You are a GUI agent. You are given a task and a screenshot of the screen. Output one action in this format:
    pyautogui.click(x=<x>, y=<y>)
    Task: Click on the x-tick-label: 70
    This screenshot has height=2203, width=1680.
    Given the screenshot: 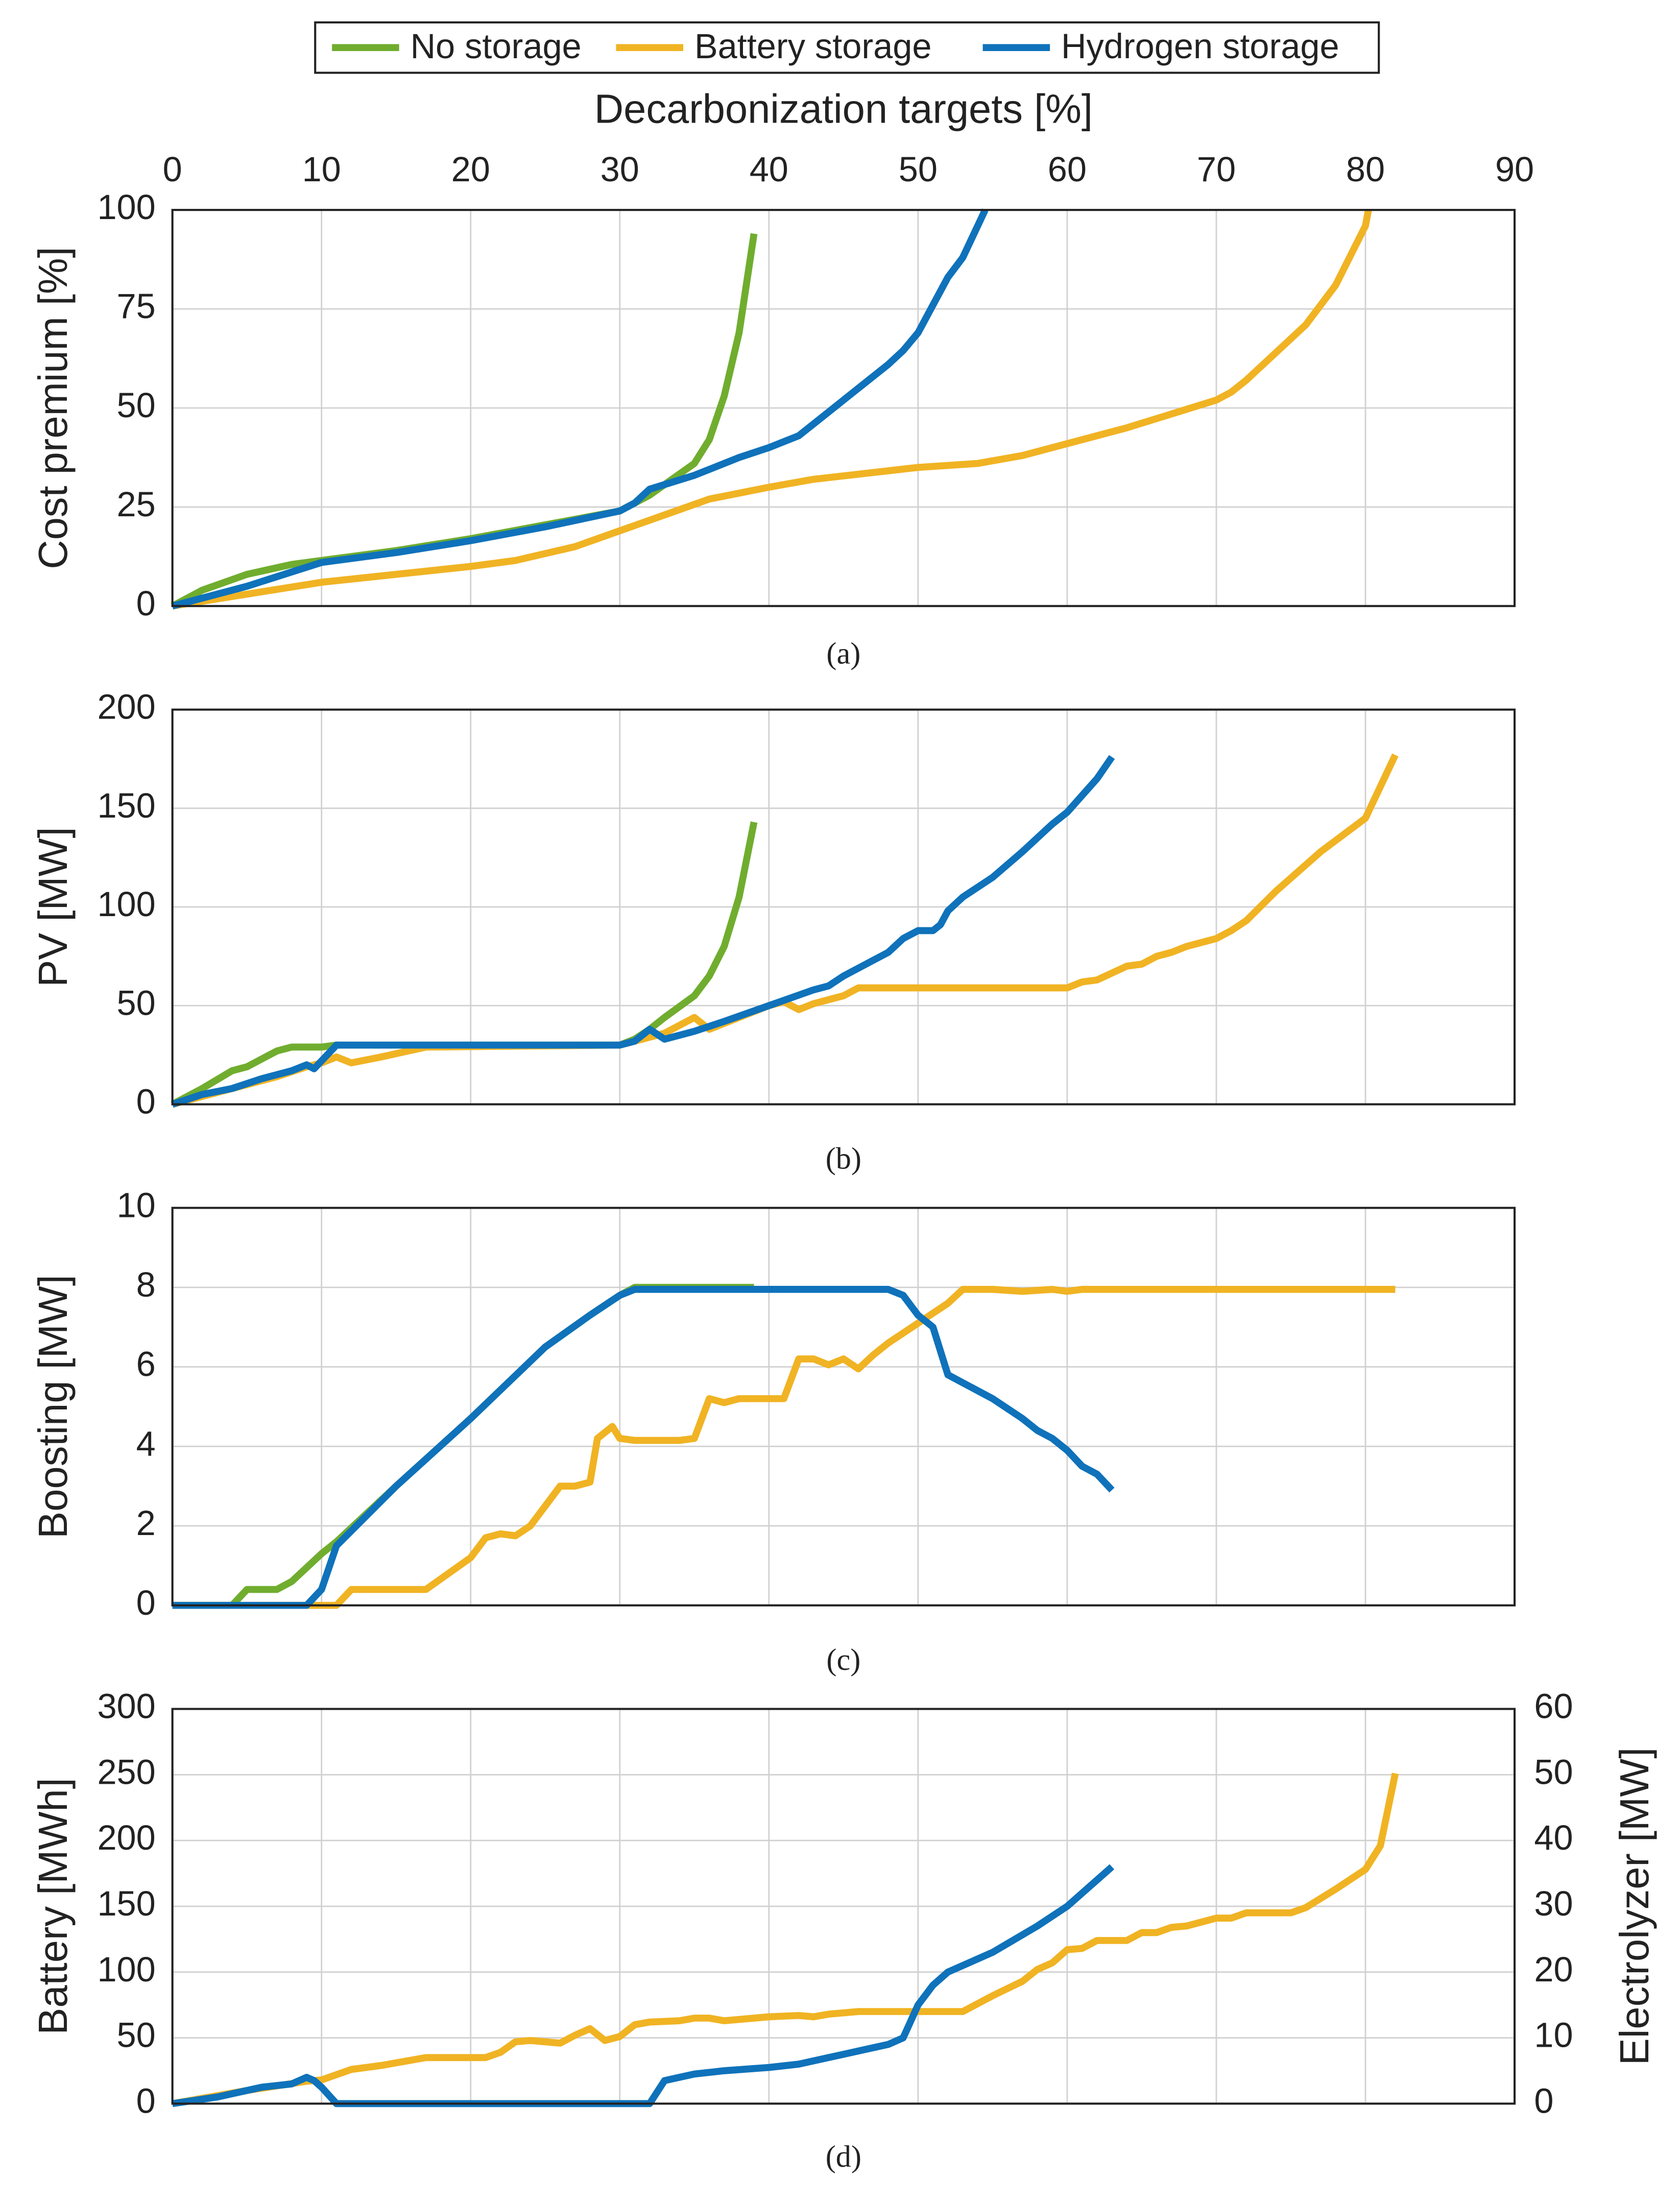 What is the action you would take?
    pyautogui.click(x=1216, y=170)
    